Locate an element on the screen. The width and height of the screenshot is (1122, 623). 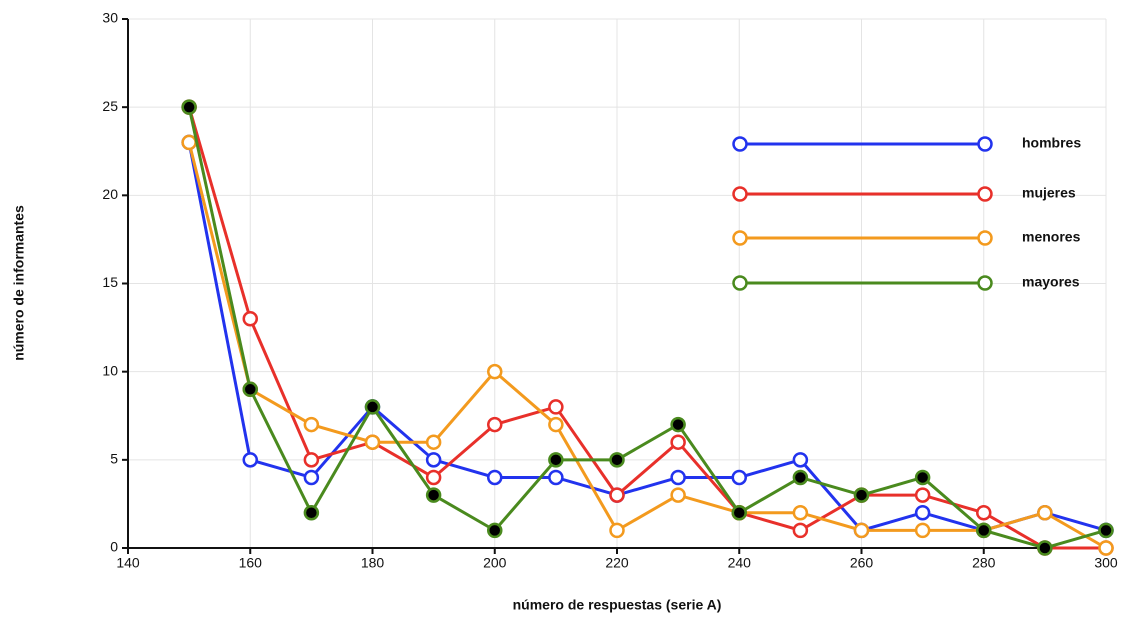
x-tick-label: 300 is located at coordinates (1106, 563).